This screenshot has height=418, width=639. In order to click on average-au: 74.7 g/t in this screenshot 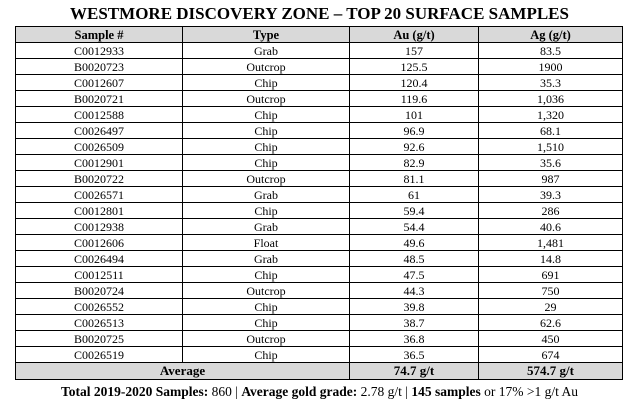, I will do `click(414, 371)`.